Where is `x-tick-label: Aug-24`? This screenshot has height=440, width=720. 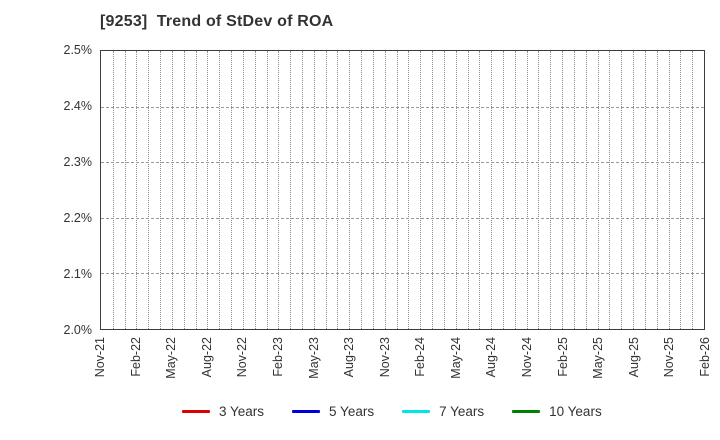
x-tick-label: Aug-24 is located at coordinates (491, 357).